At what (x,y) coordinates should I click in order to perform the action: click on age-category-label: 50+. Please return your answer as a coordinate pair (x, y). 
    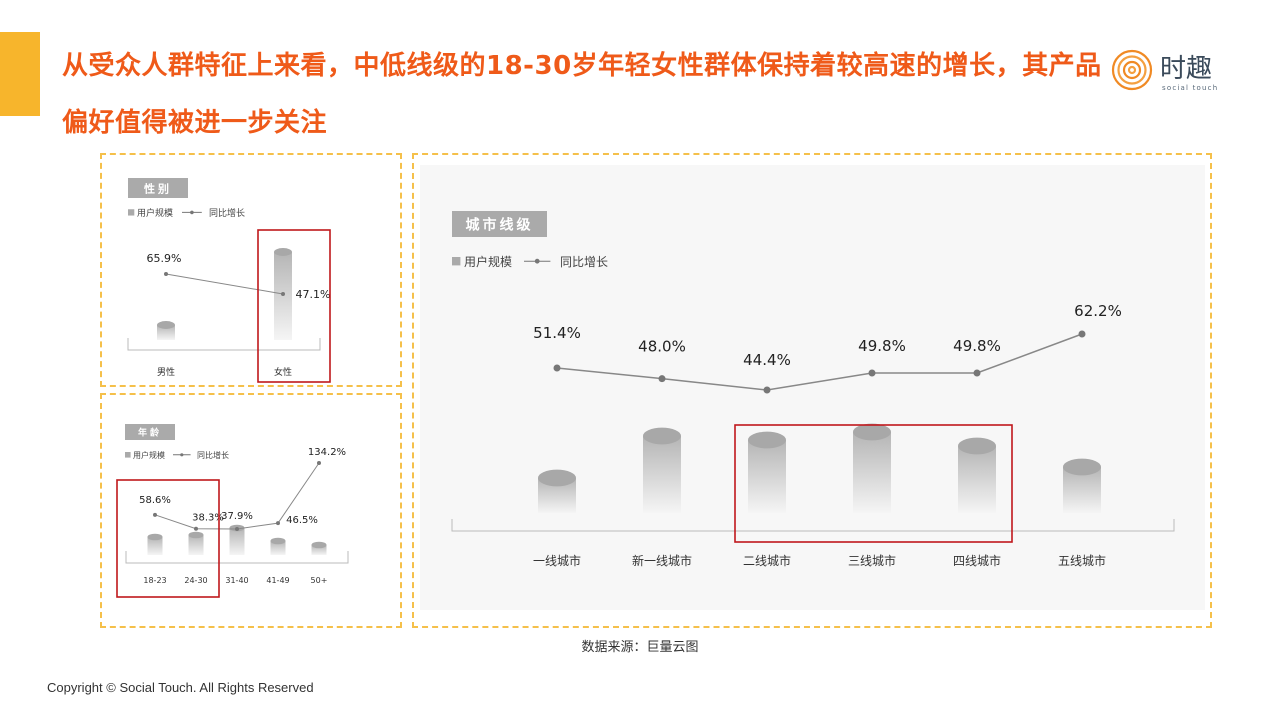
    Looking at the image, I should click on (319, 580).